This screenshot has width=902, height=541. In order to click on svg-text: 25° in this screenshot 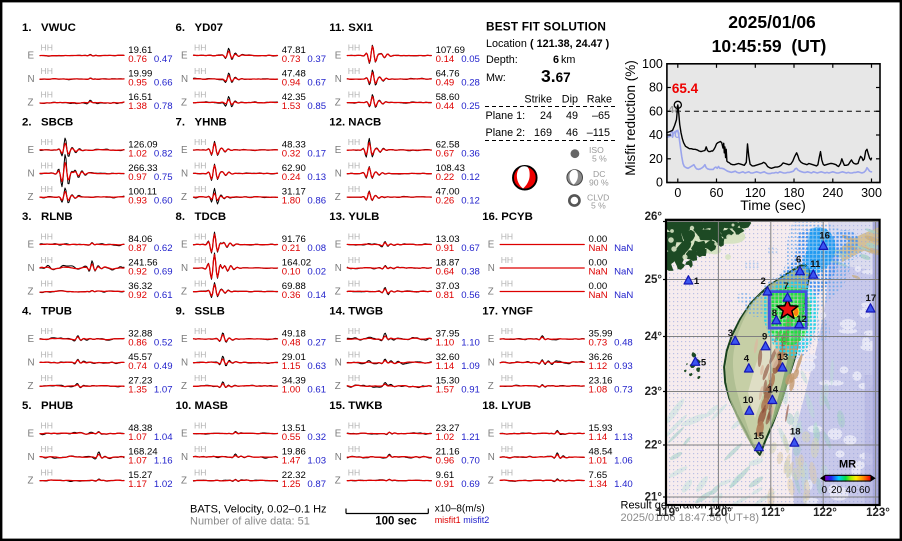, I will do `click(654, 280)`.